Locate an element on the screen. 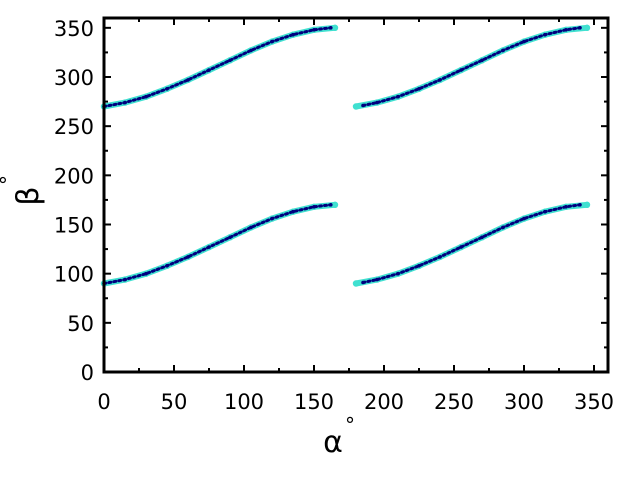 Image resolution: width=640 pixels, height=480 pixels. y-tick-label: 100 is located at coordinates (74, 275).